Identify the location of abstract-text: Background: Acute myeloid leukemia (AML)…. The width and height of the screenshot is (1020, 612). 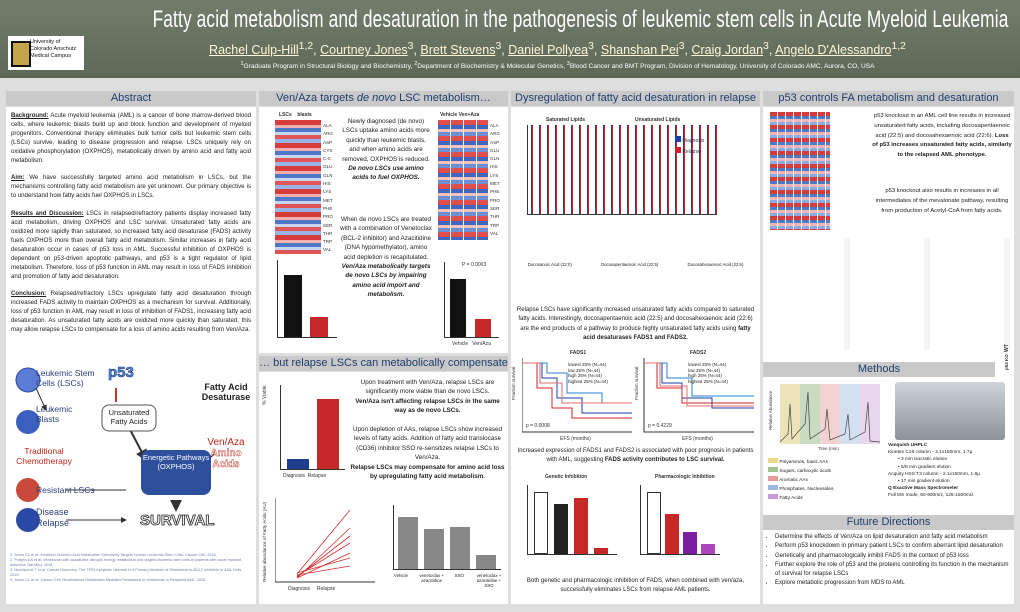
(131, 223).